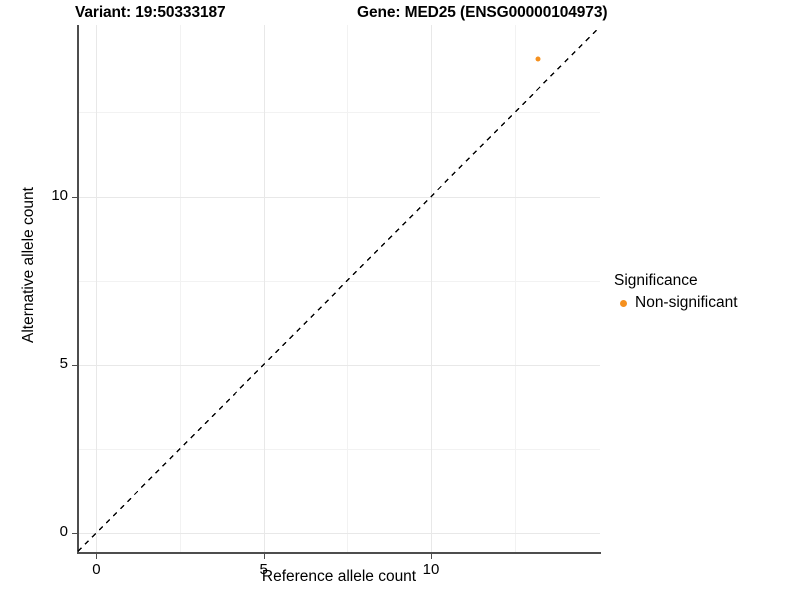 The height and width of the screenshot is (600, 800). What do you see at coordinates (63, 531) in the screenshot?
I see `y-tick-label: 0` at bounding box center [63, 531].